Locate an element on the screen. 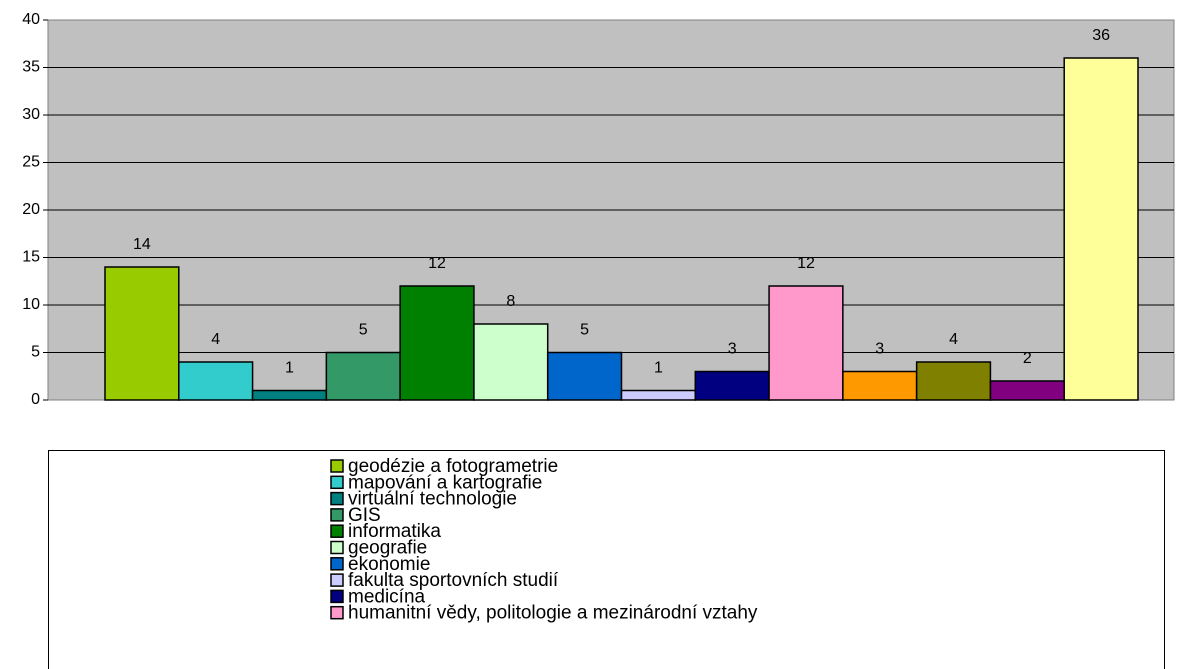 The image size is (1194, 669). legend-label: informatika is located at coordinates (394, 531).